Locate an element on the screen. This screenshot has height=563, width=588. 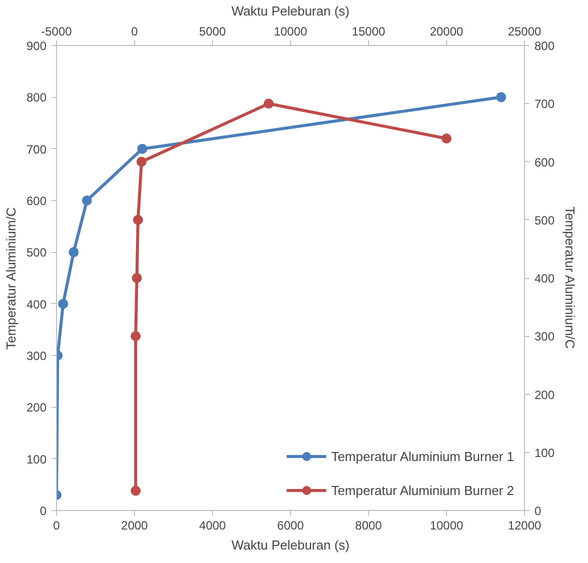
legend-label: Temperatur Aluminium Burner 2 is located at coordinates (422, 490).